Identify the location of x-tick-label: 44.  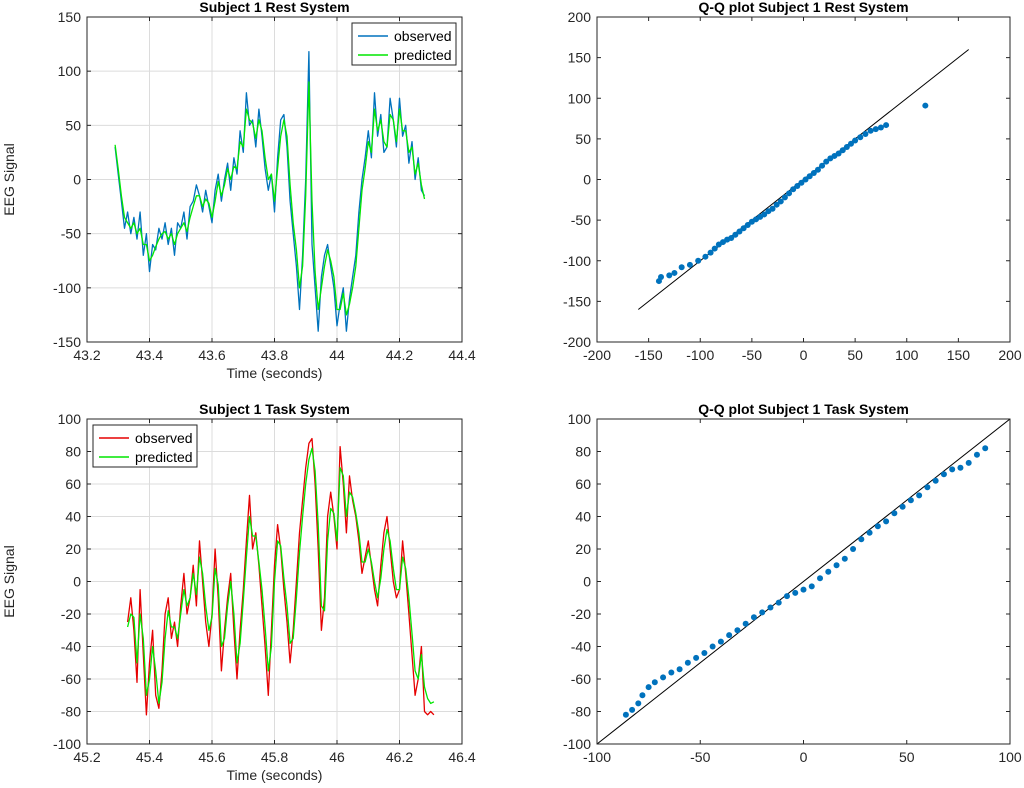
(337, 355).